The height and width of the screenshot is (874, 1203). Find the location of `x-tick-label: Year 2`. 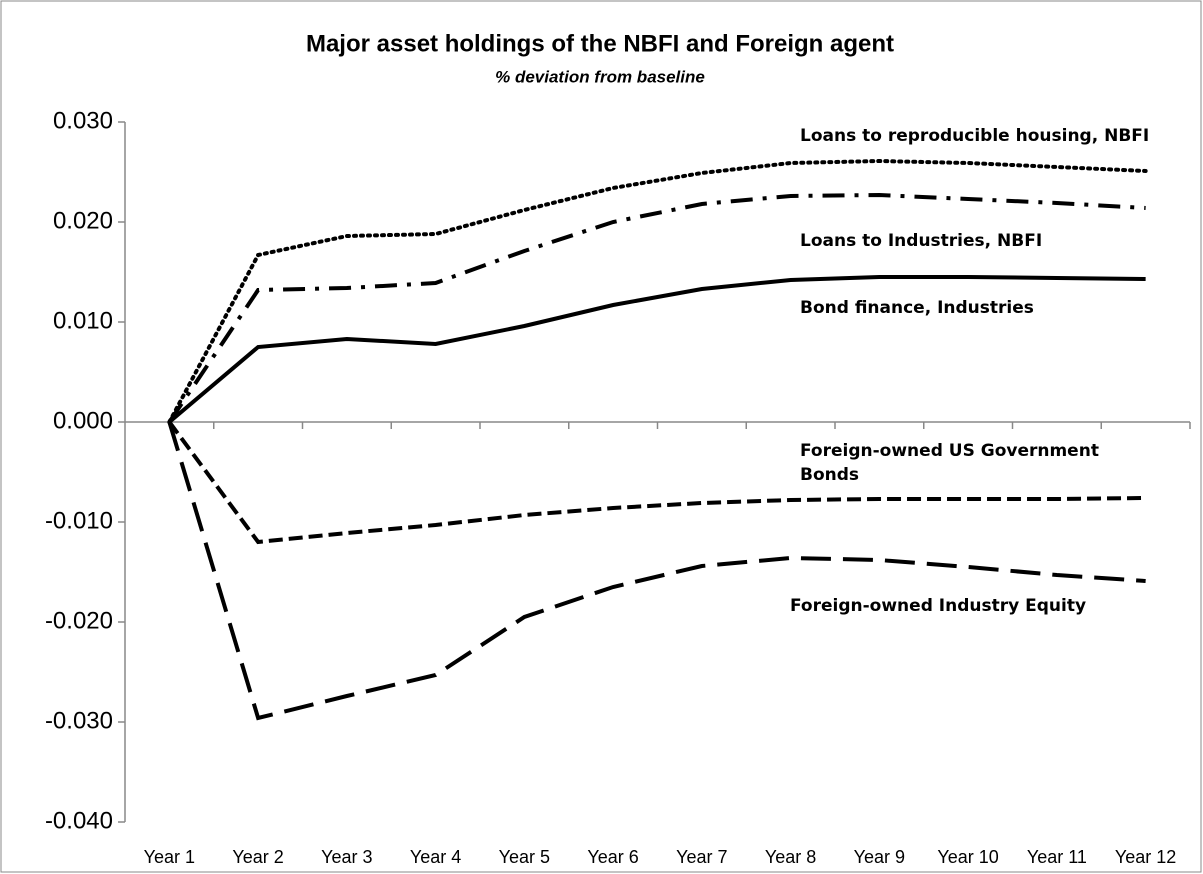

x-tick-label: Year 2 is located at coordinates (257, 857).